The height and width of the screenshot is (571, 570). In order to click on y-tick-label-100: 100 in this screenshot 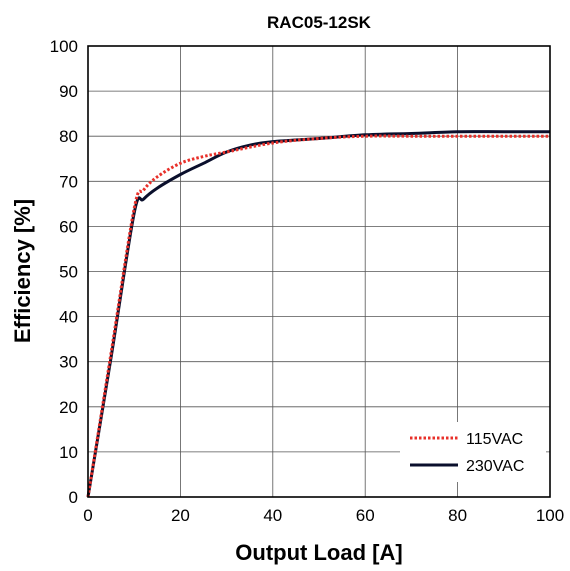, I will do `click(64, 46)`.